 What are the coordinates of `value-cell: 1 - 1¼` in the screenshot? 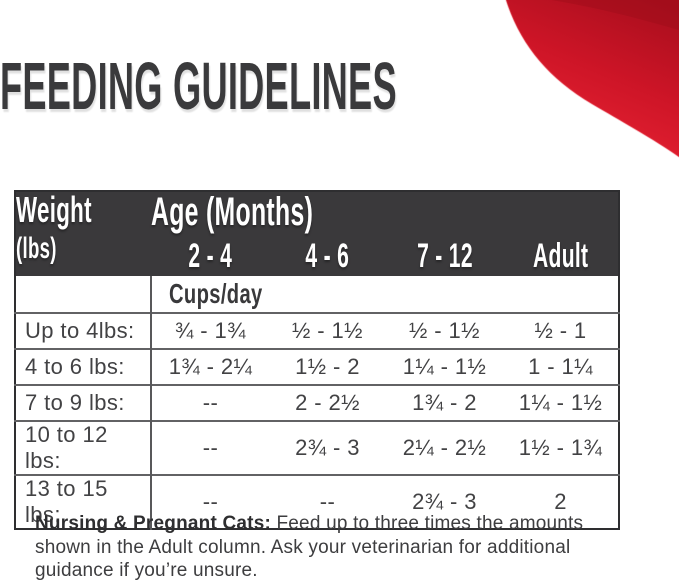 It's located at (561, 366).